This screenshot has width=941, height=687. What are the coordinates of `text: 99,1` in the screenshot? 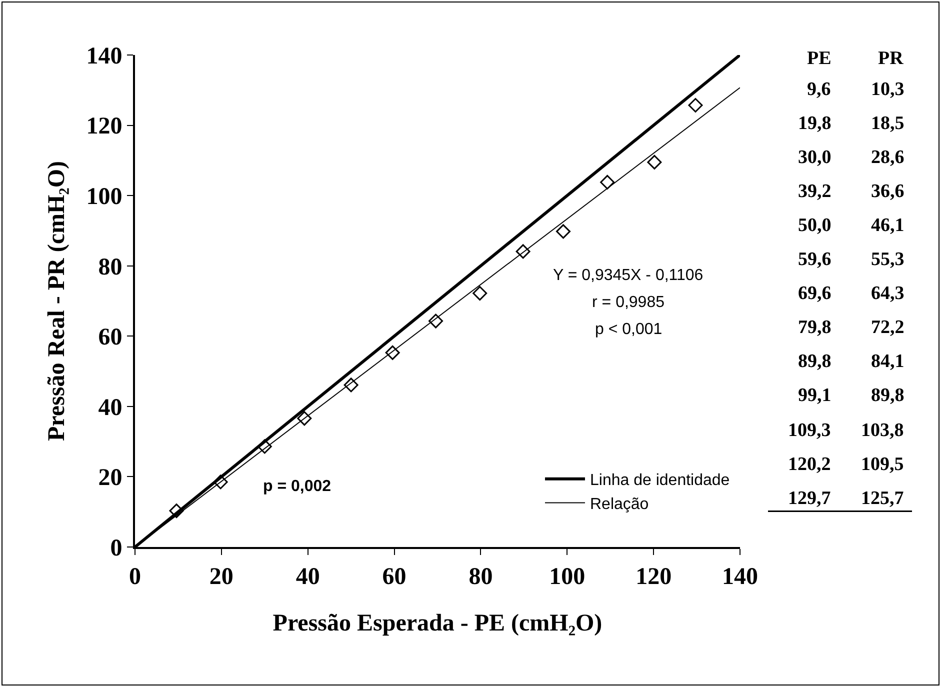 It's located at (815, 395).